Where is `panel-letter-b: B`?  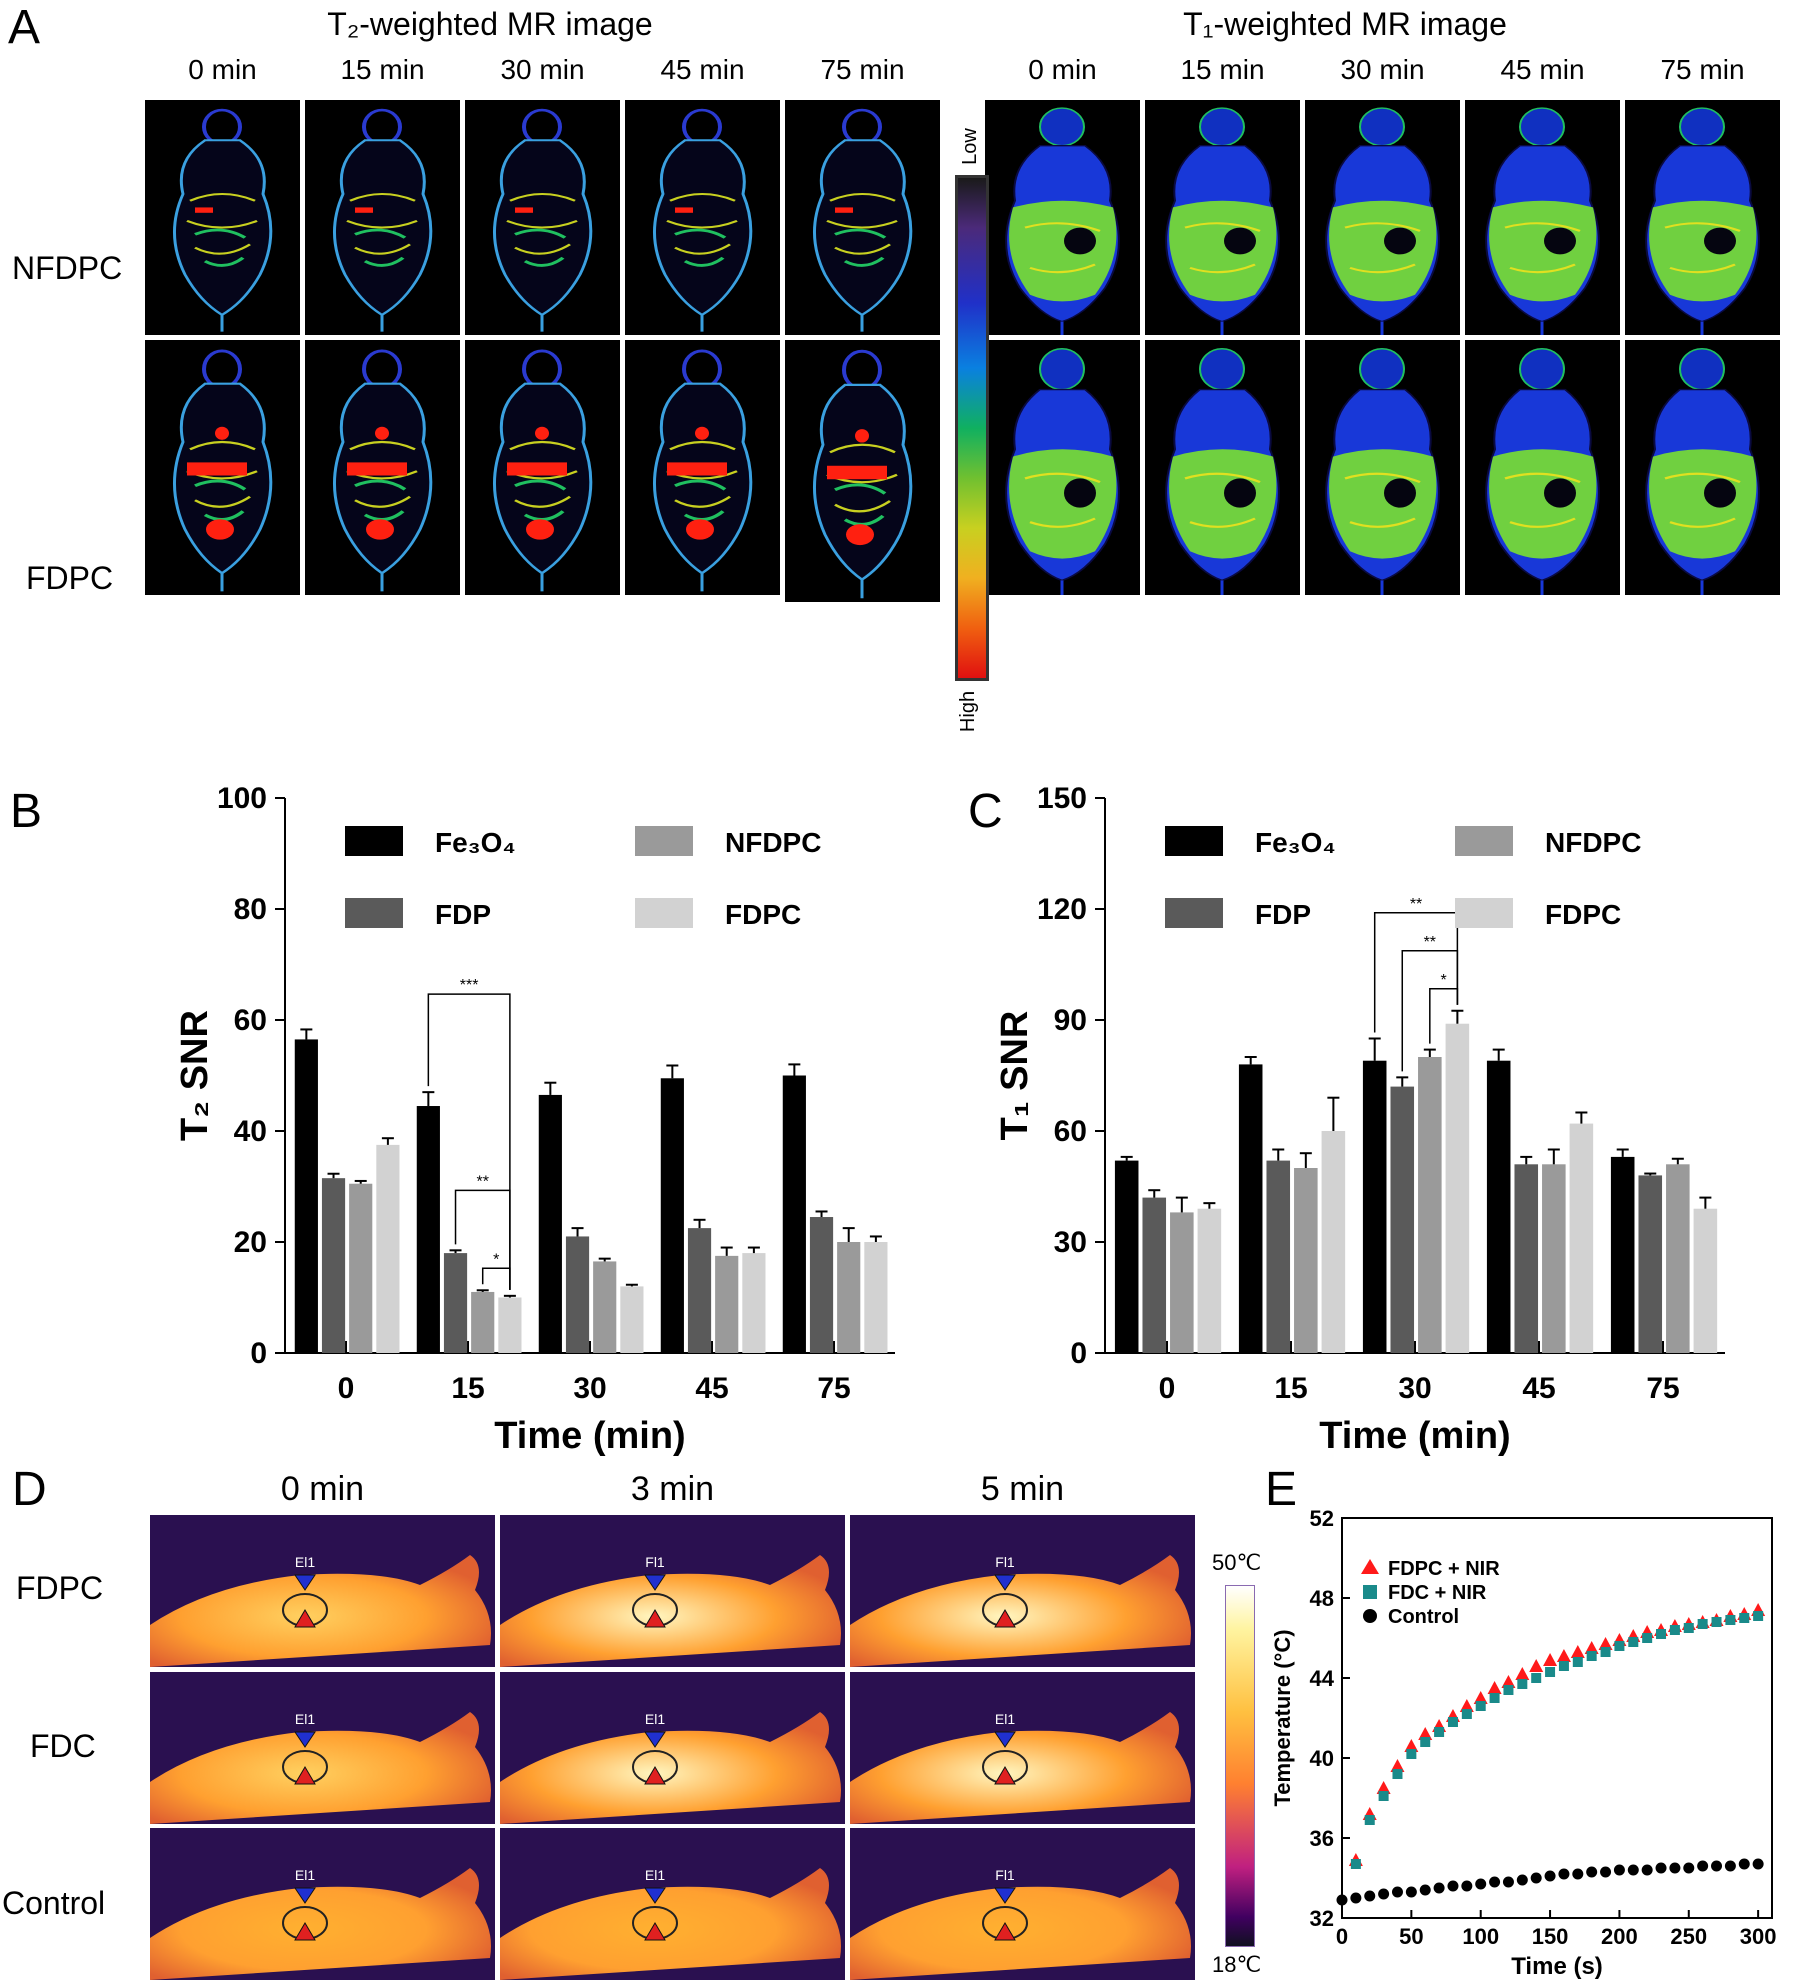
panel-letter-b: B is located at coordinates (26, 811).